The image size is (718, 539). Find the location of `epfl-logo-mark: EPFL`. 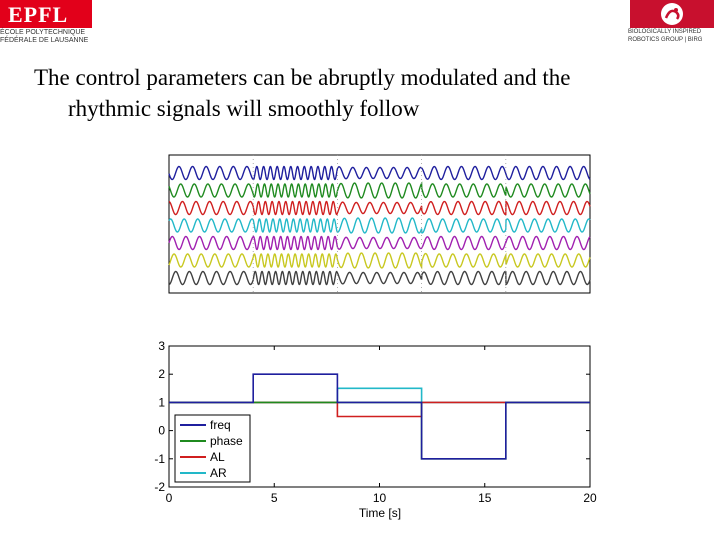

epfl-logo-mark: EPFL is located at coordinates (46, 14).